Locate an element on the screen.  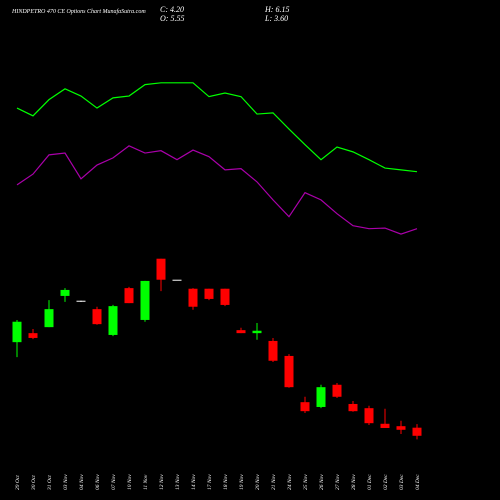
x-tick-label: 03 Nov is located at coordinates (66, 482).